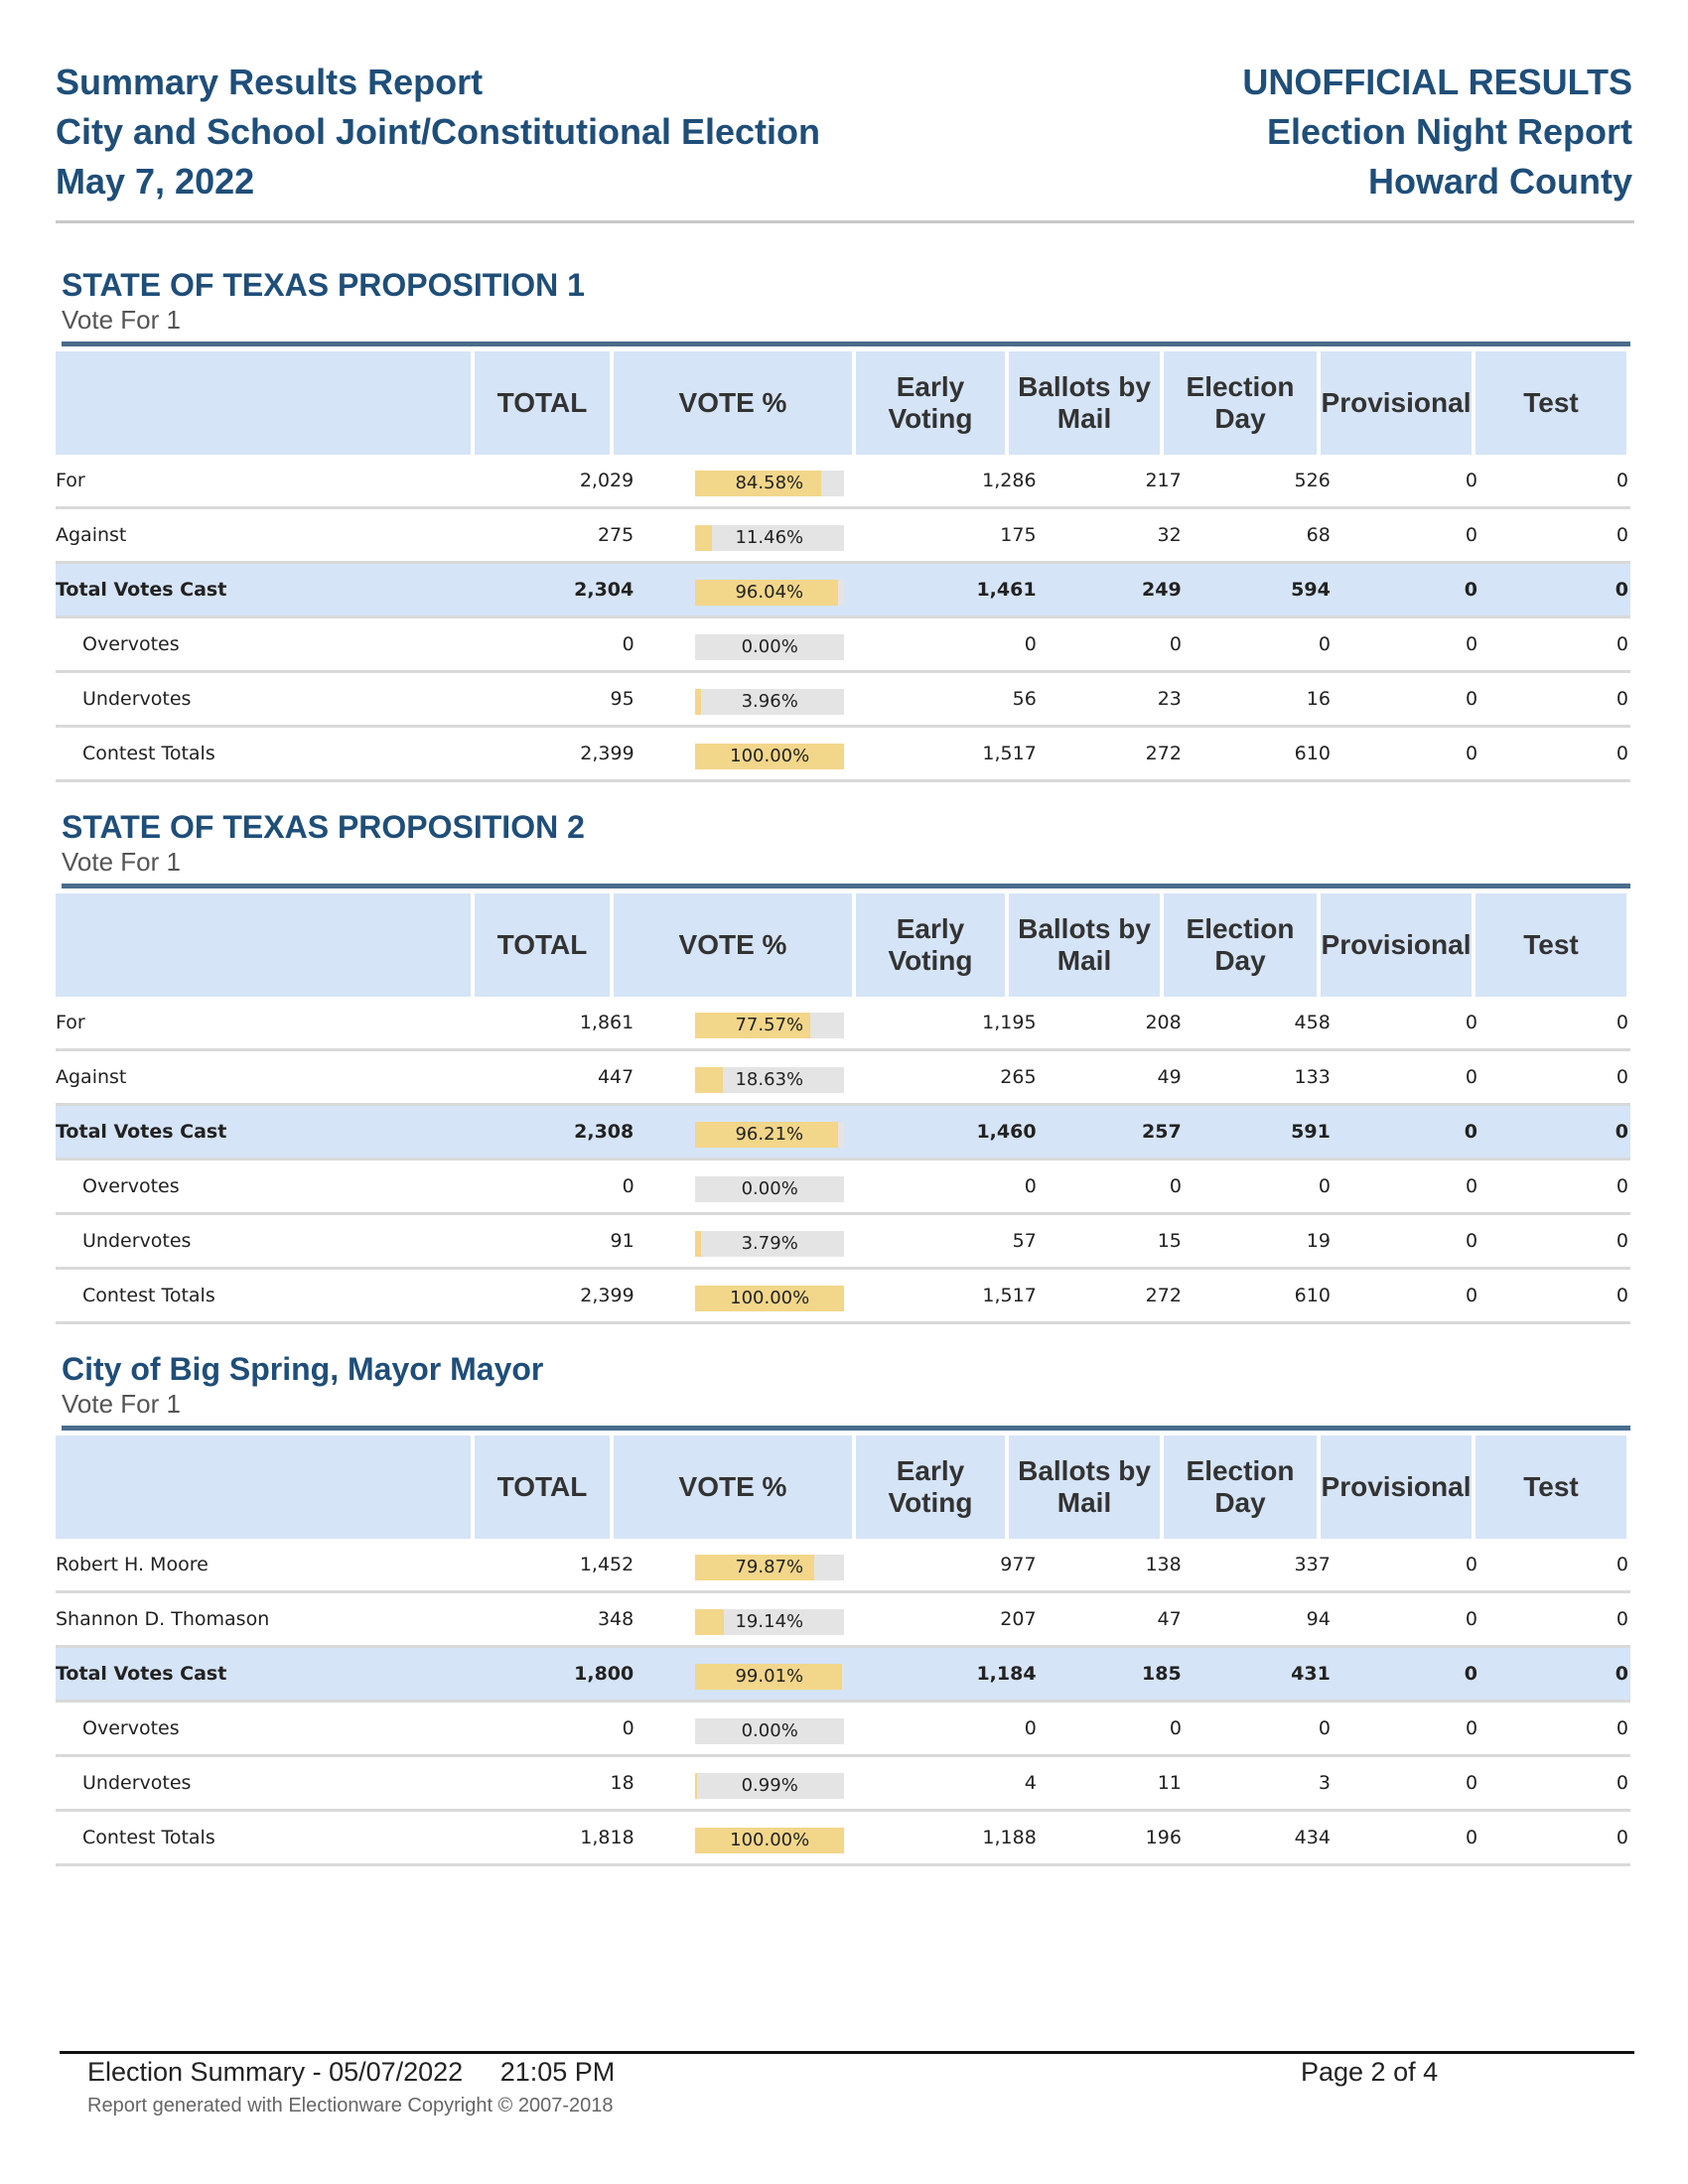 Image resolution: width=1688 pixels, height=2184 pixels. I want to click on unofficial-label: UNOFFICIAL RESULTS, so click(1437, 82).